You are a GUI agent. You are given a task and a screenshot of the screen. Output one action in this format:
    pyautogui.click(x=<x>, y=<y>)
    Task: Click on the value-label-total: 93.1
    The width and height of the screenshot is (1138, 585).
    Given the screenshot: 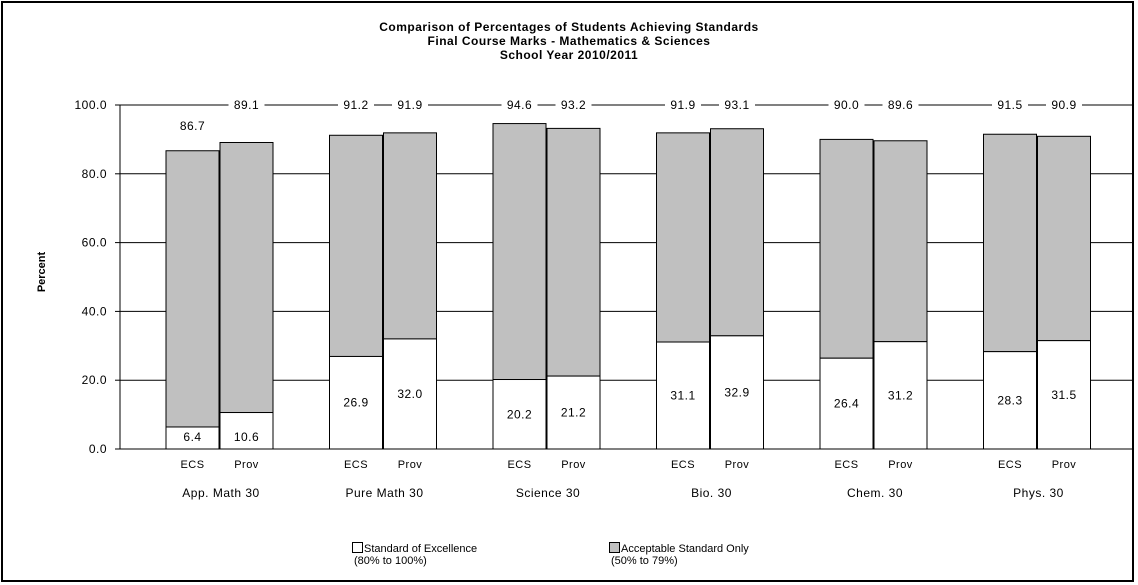 What is the action you would take?
    pyautogui.click(x=736, y=105)
    